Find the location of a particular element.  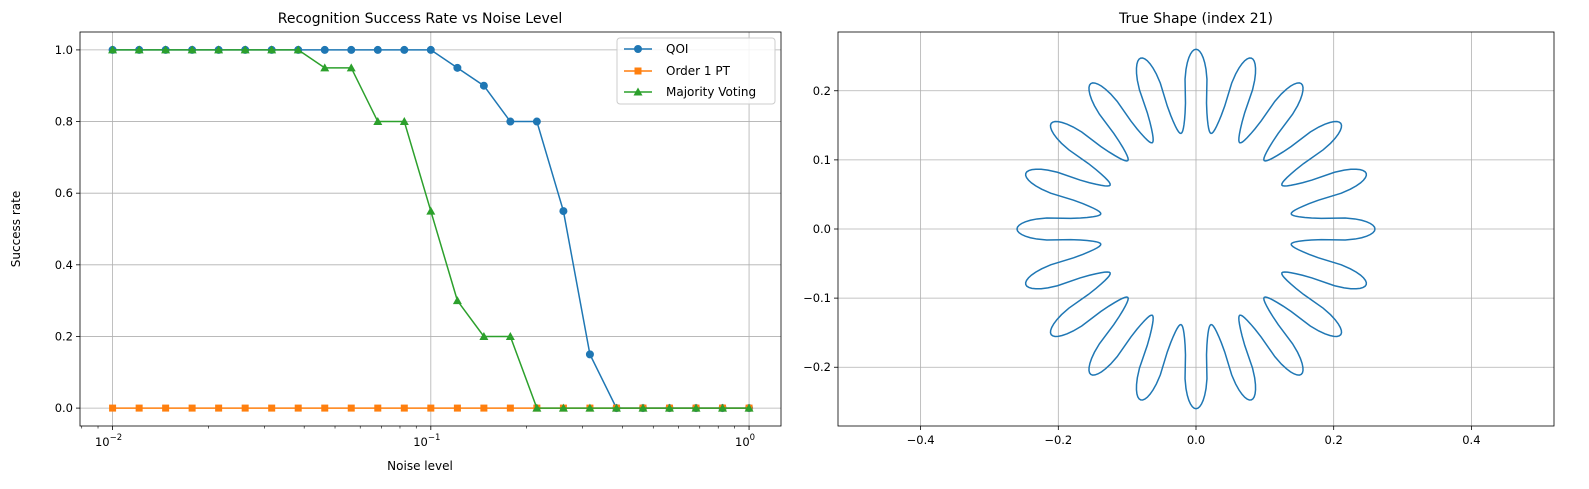

y-tick-label: −0.2 is located at coordinates (817, 367).